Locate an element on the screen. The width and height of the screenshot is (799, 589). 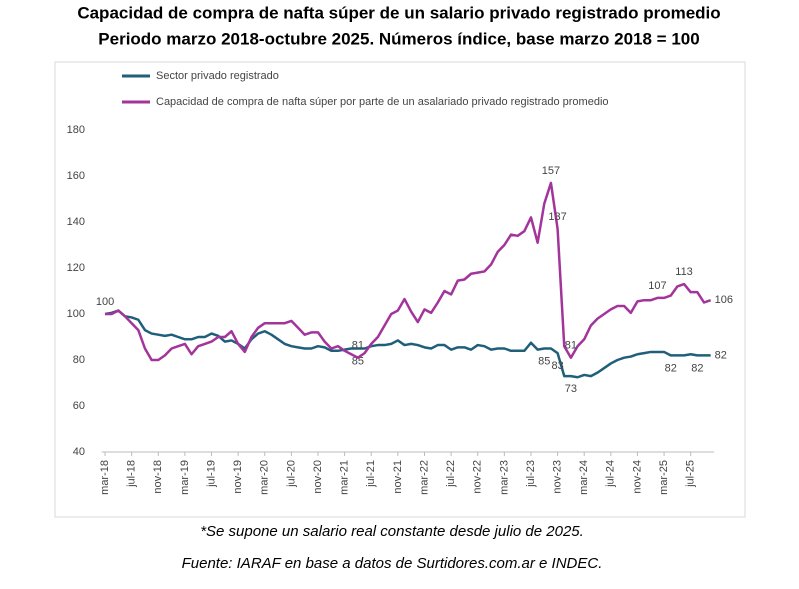
y-tick-label: 140 is located at coordinates (76, 222).